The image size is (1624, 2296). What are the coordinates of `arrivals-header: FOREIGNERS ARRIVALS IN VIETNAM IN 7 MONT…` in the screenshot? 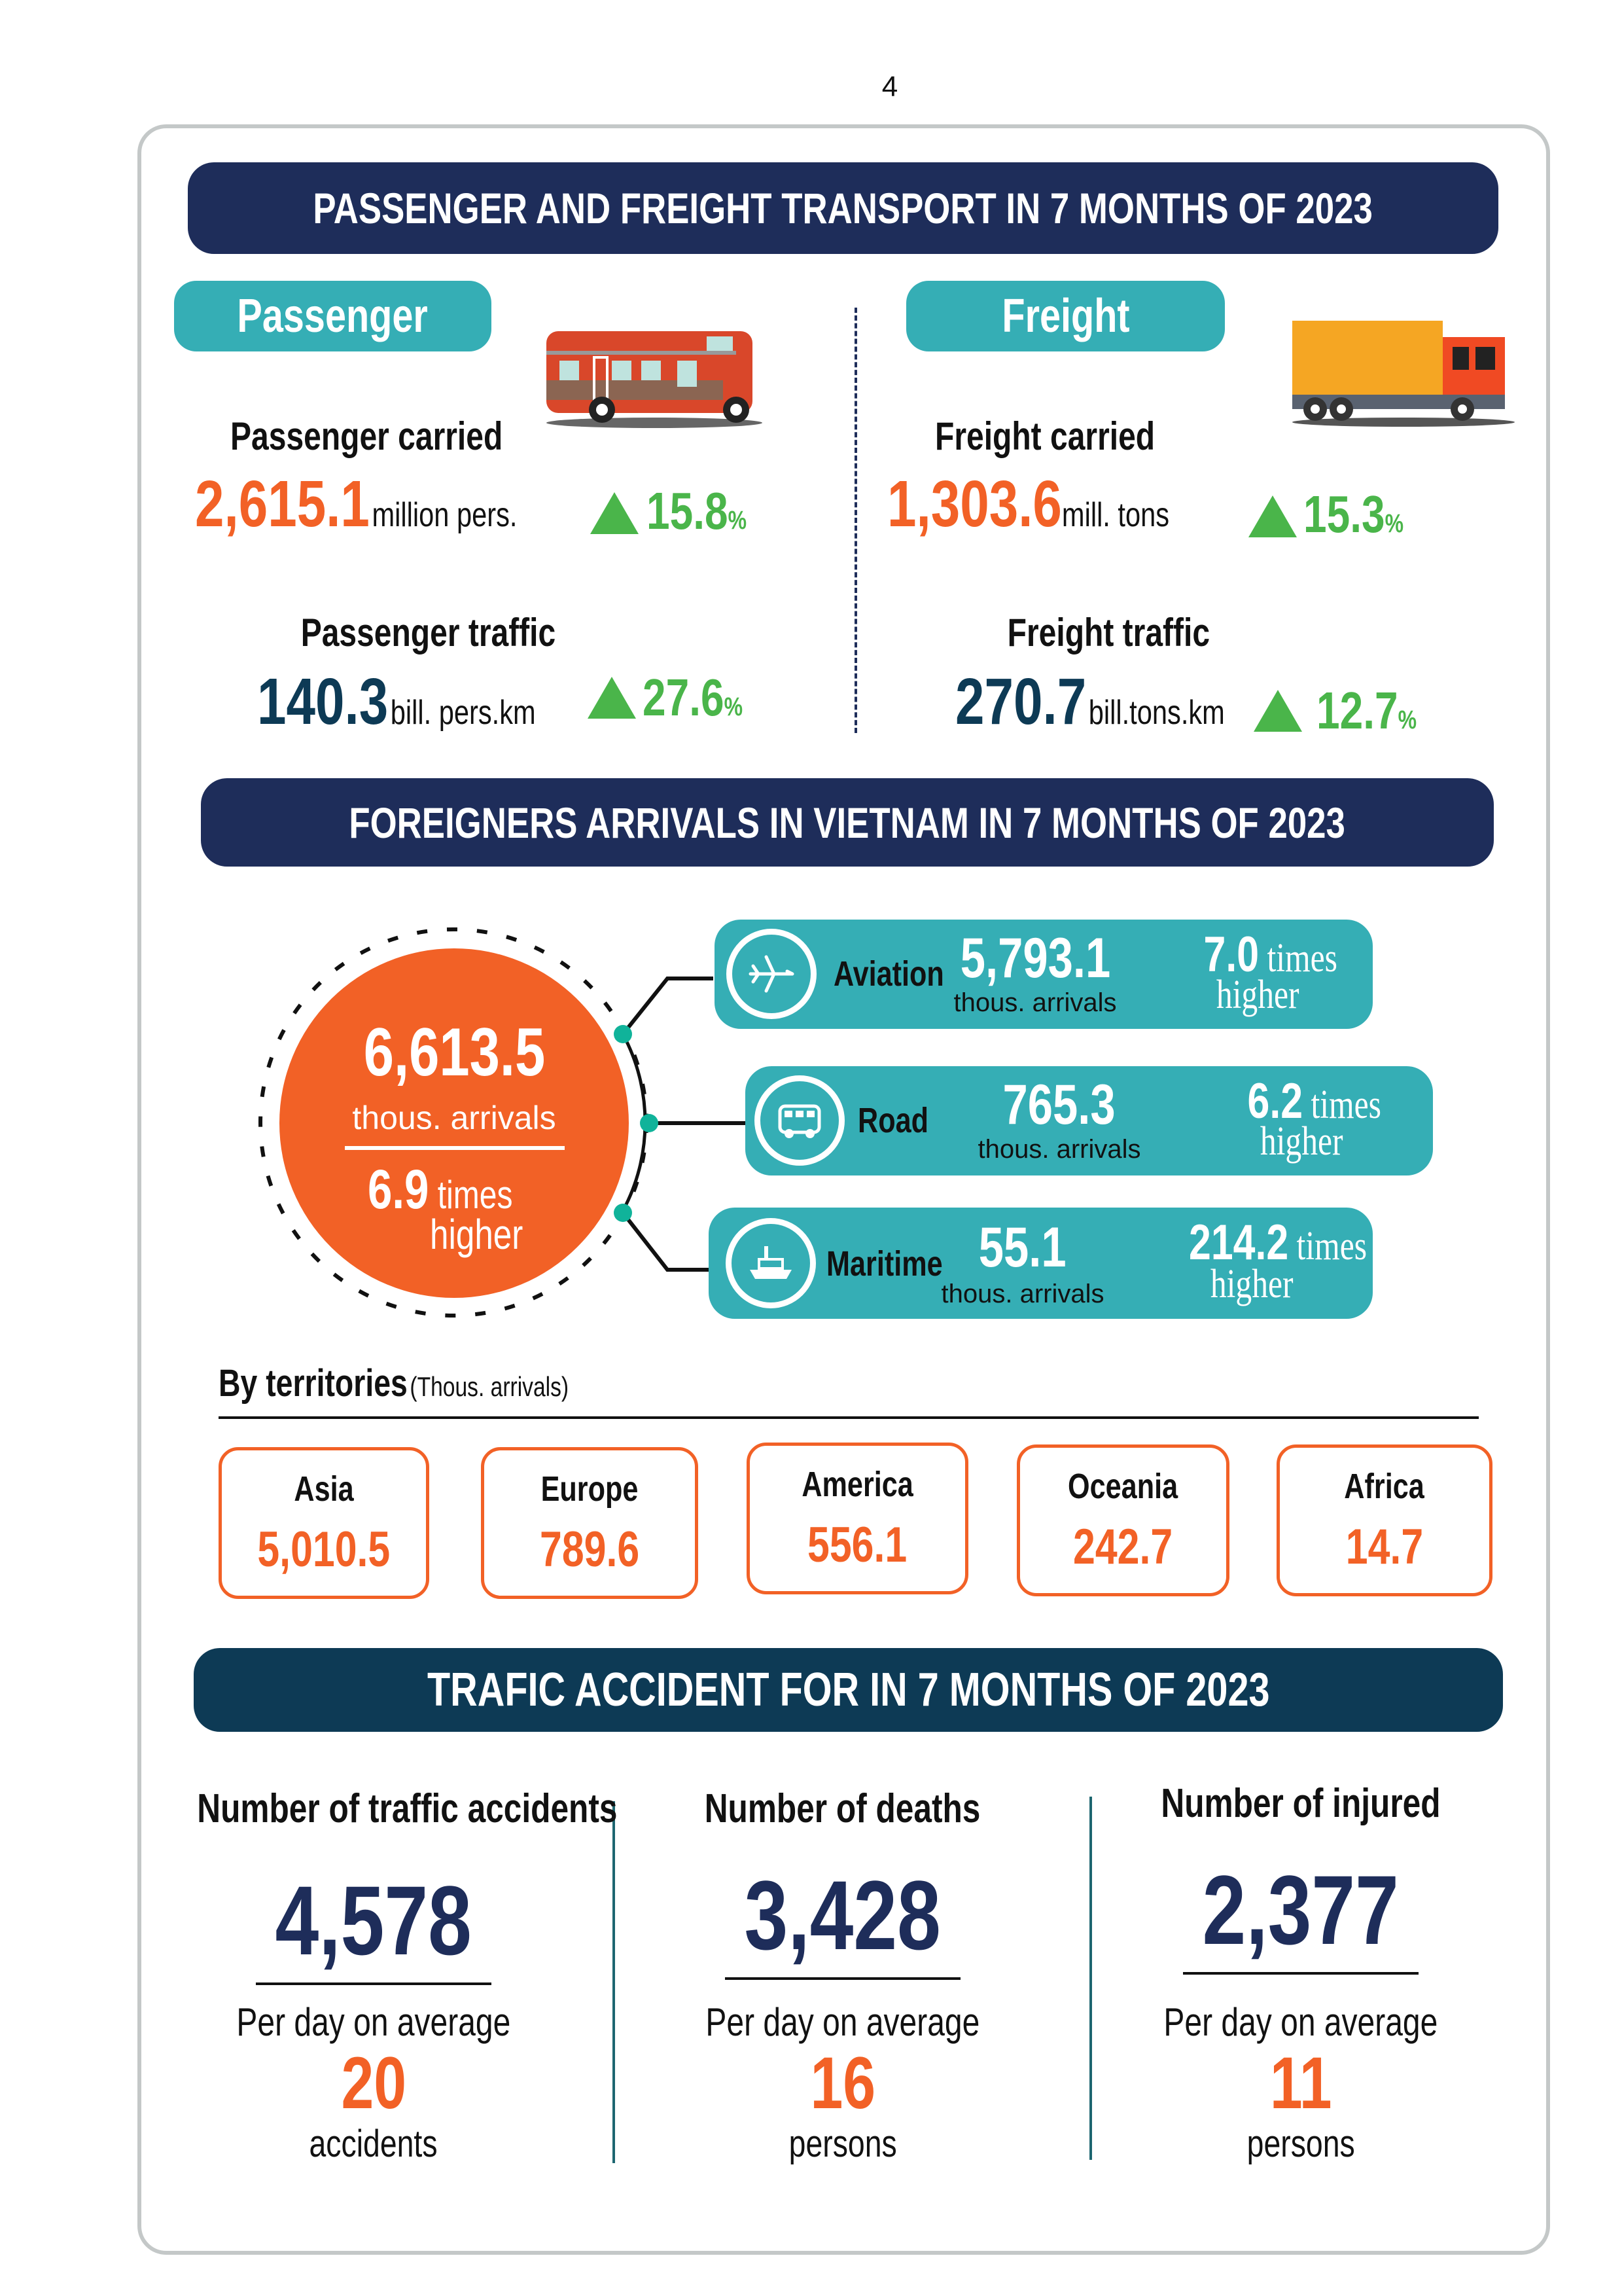 It's located at (847, 822).